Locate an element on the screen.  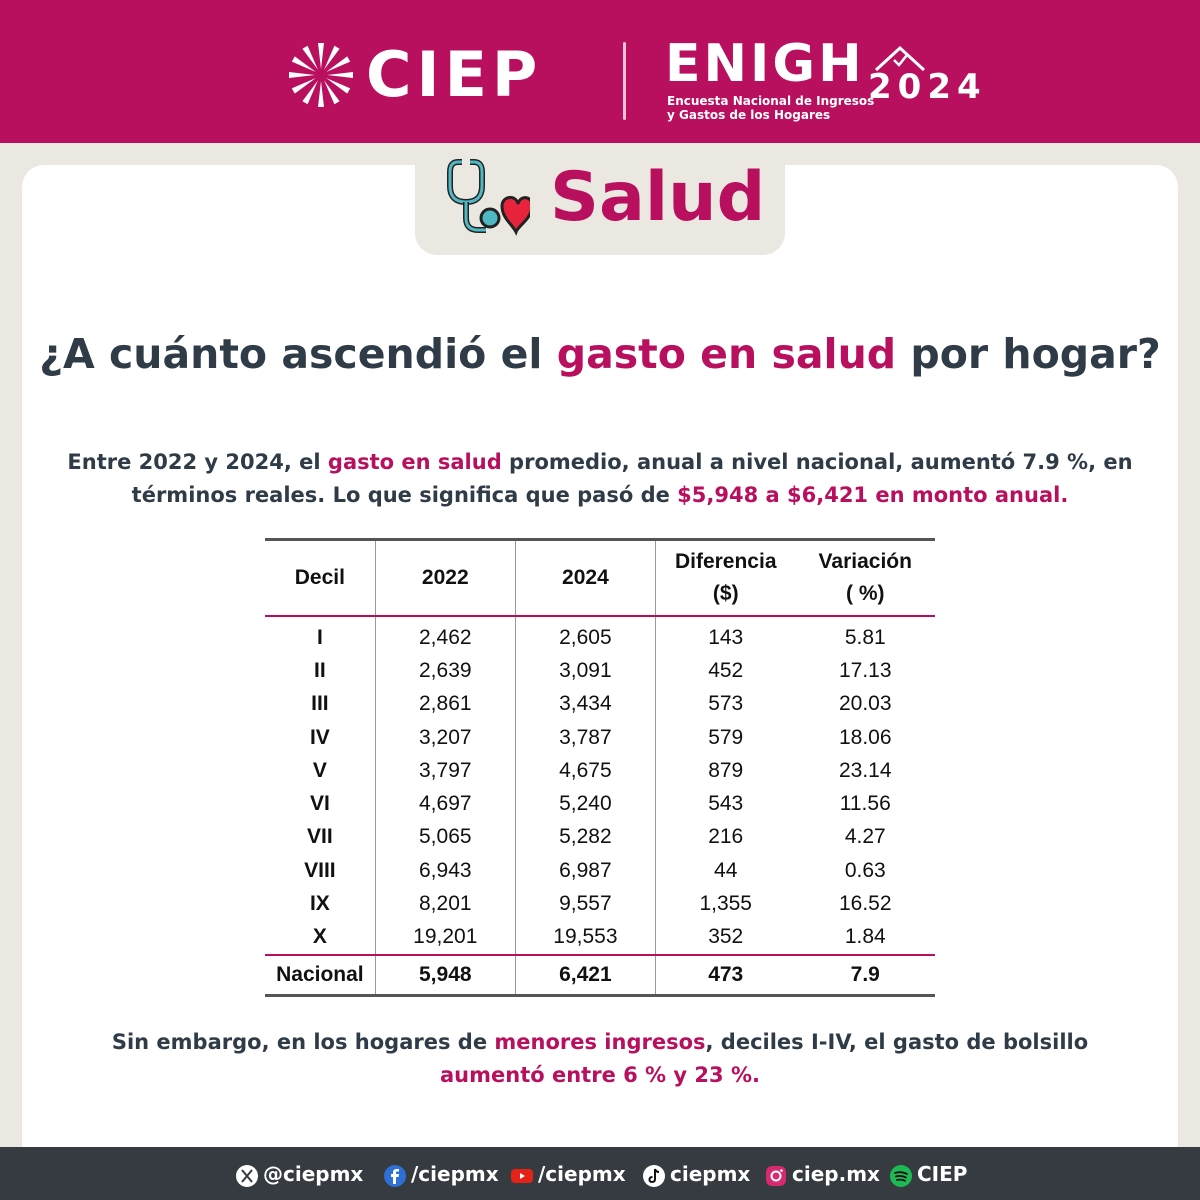
question-suffix: por hogar? is located at coordinates (1028, 354).